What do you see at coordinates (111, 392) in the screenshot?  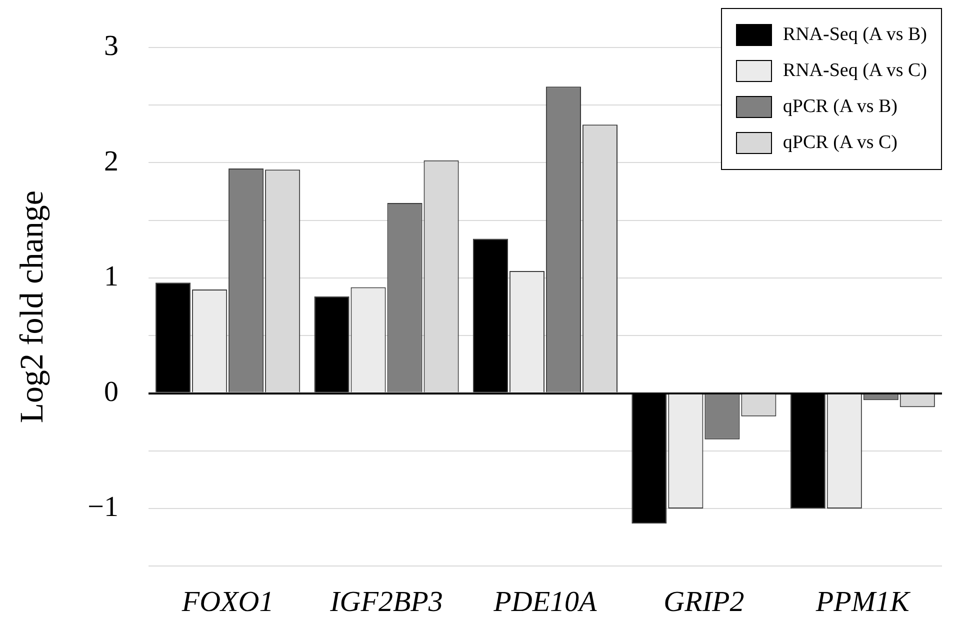 I see `y-tick-label: 0` at bounding box center [111, 392].